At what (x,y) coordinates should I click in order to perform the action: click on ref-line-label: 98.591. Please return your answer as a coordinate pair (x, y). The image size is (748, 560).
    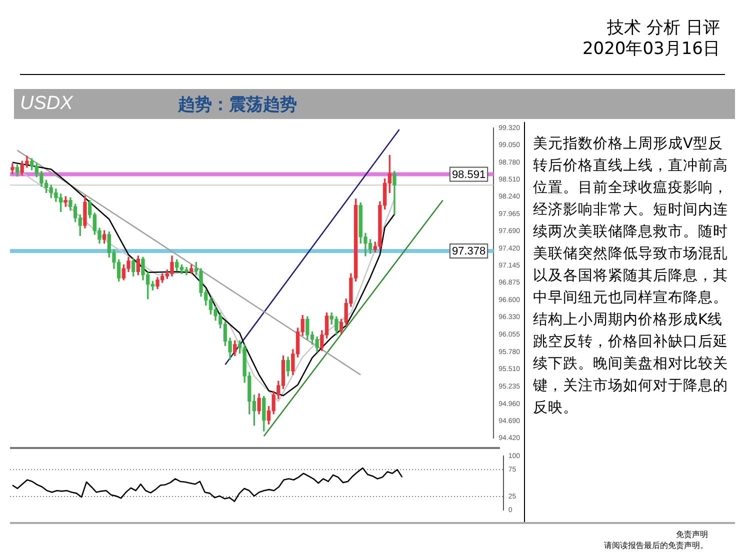
    Looking at the image, I should click on (469, 174).